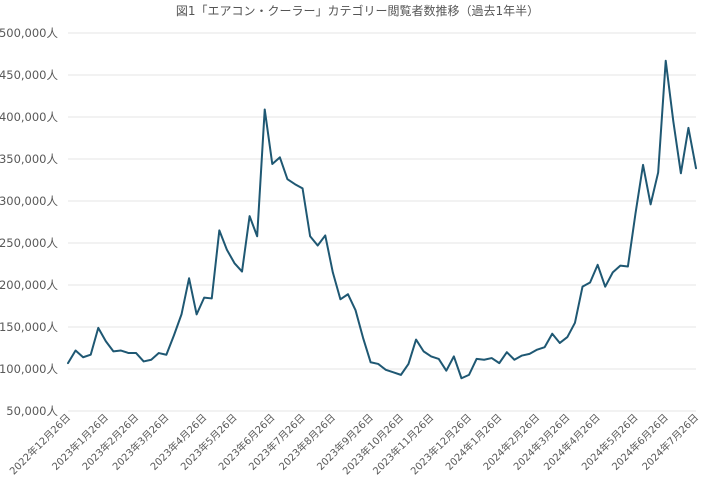  I want to click on y-tick-label: 500,000人, so click(29, 33).